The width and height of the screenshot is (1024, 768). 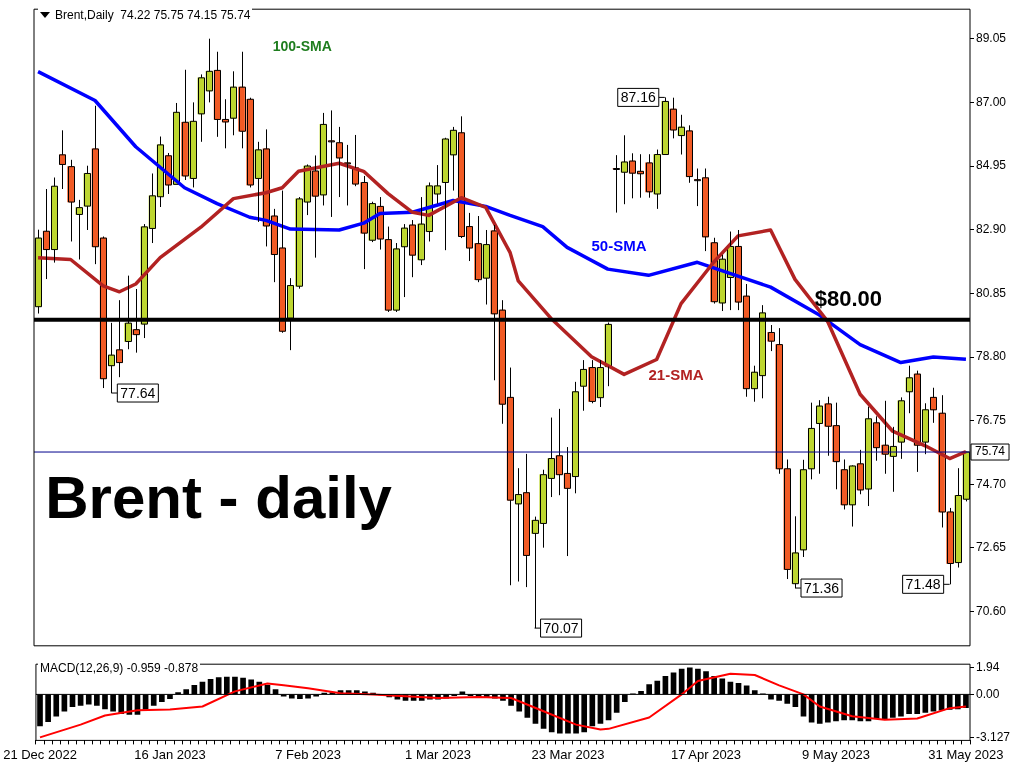 I want to click on y-tick-label: 84.95, so click(x=991, y=165).